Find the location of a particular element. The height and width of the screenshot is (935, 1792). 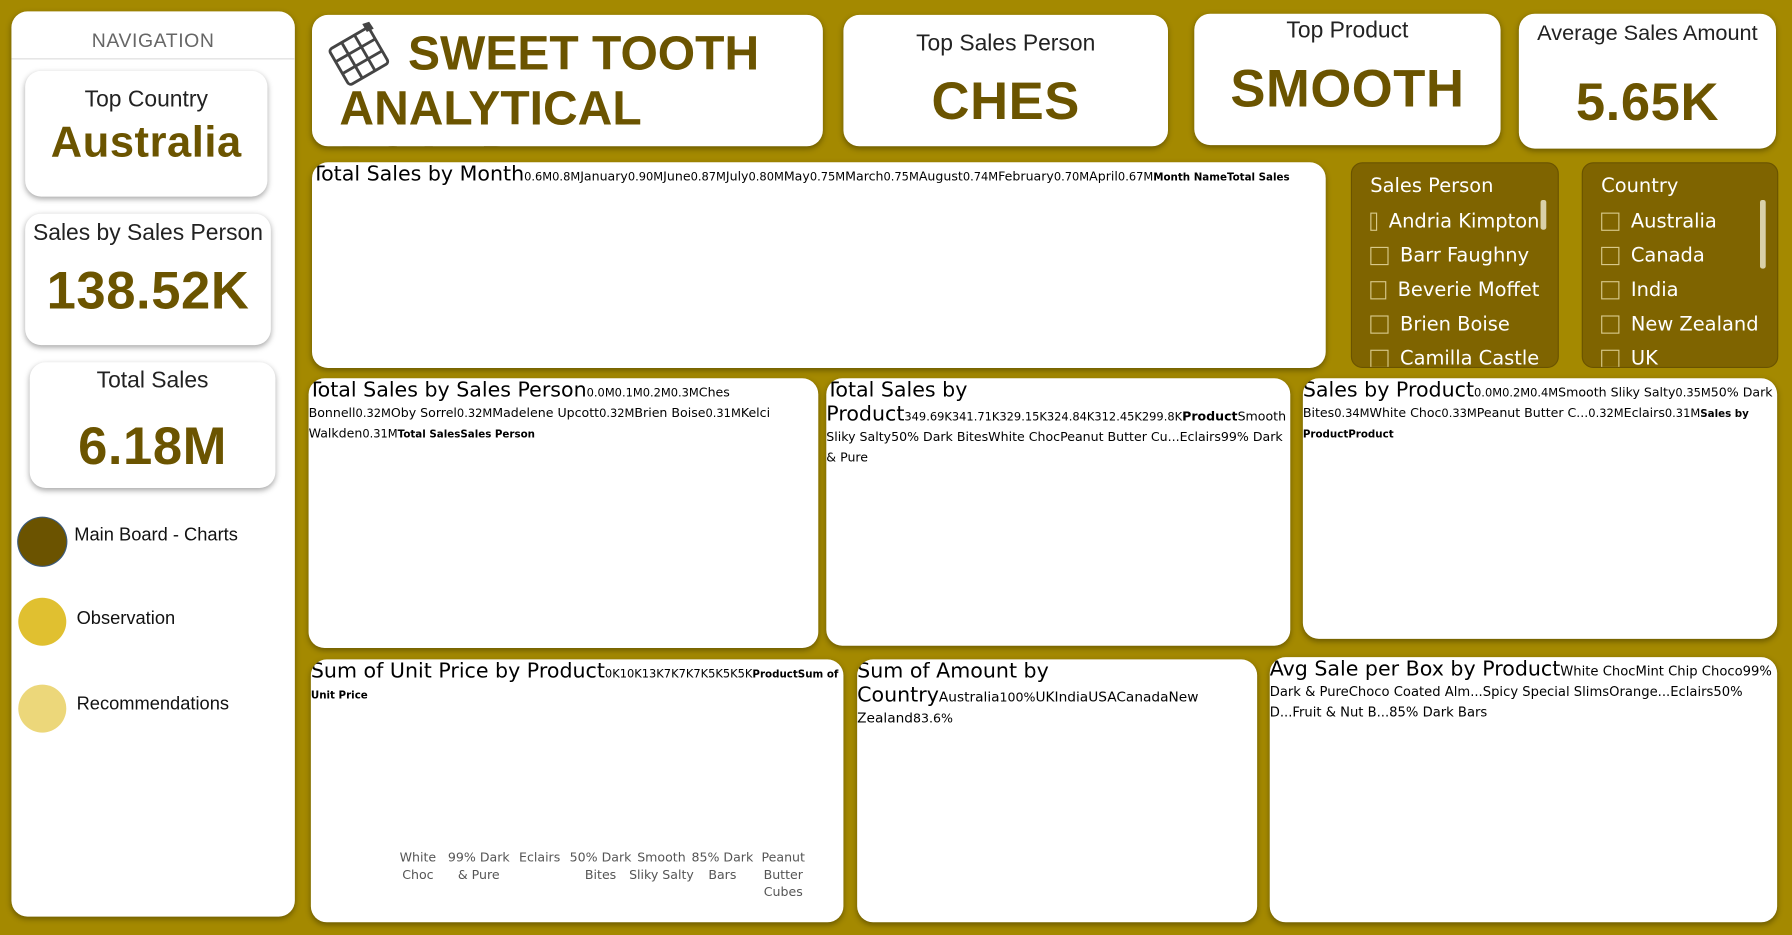

data-label: 0.70M is located at coordinates (1071, 177).